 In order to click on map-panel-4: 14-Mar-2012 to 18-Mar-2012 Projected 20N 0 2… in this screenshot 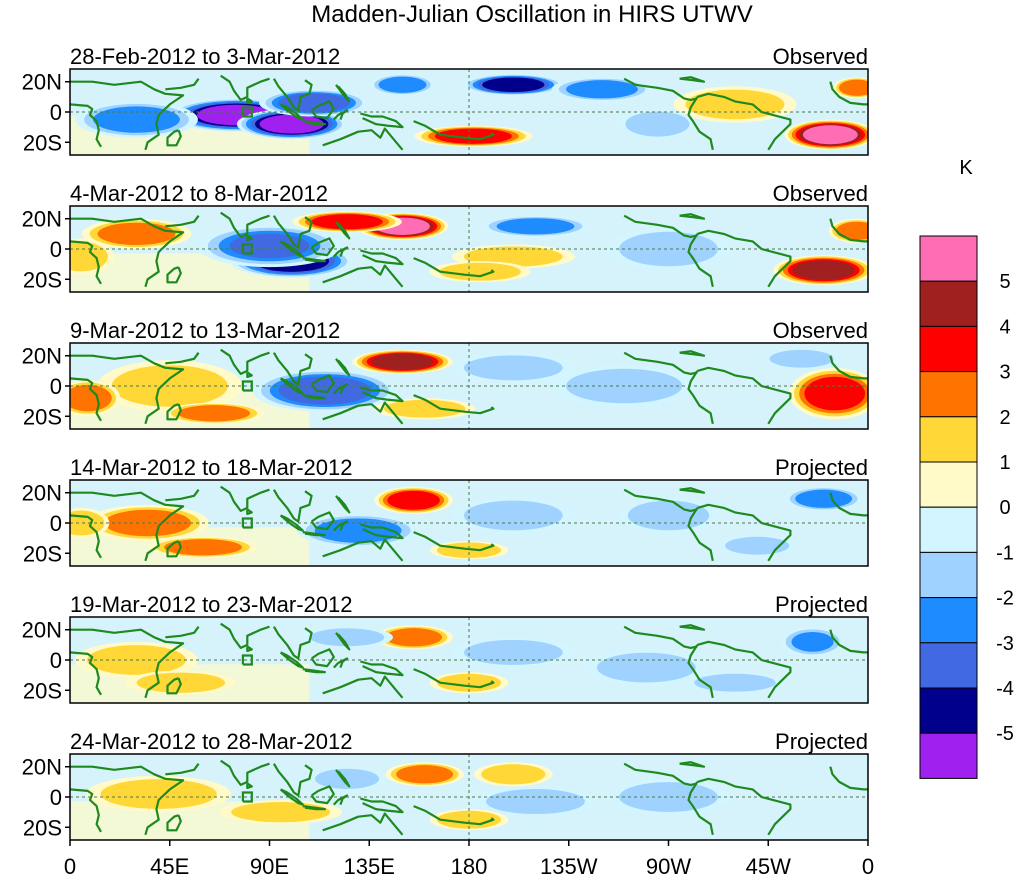, I will do `click(445, 511)`.